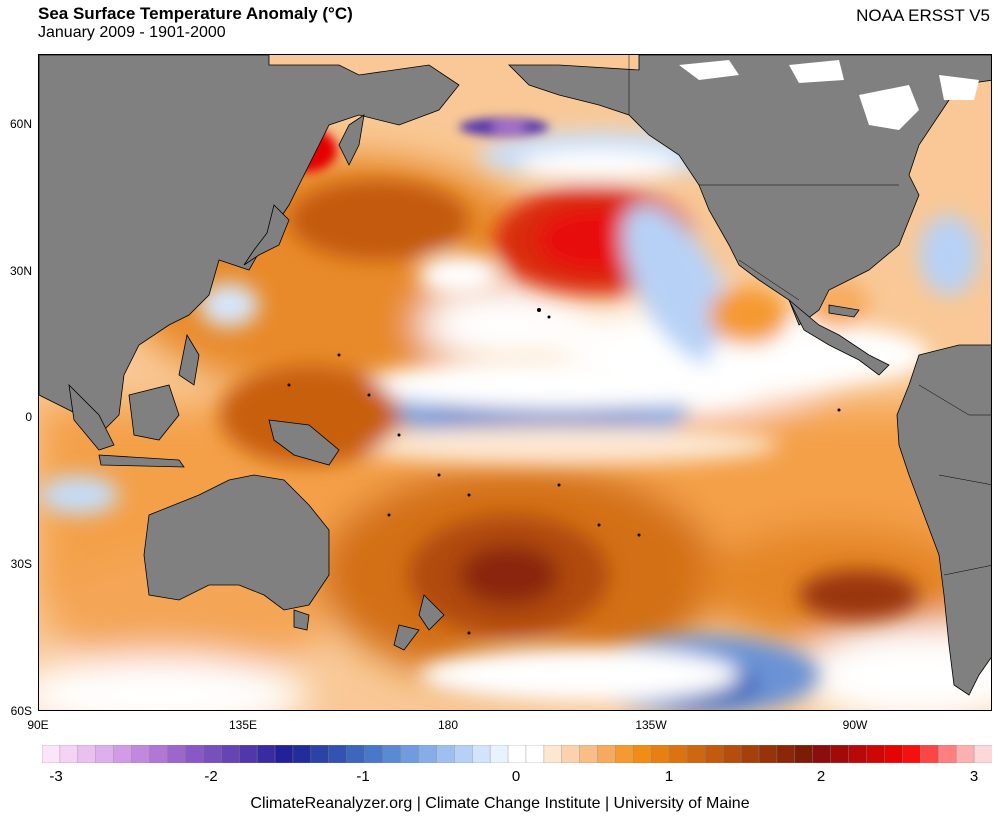  I want to click on lon-label-90e: 90E, so click(38, 725).